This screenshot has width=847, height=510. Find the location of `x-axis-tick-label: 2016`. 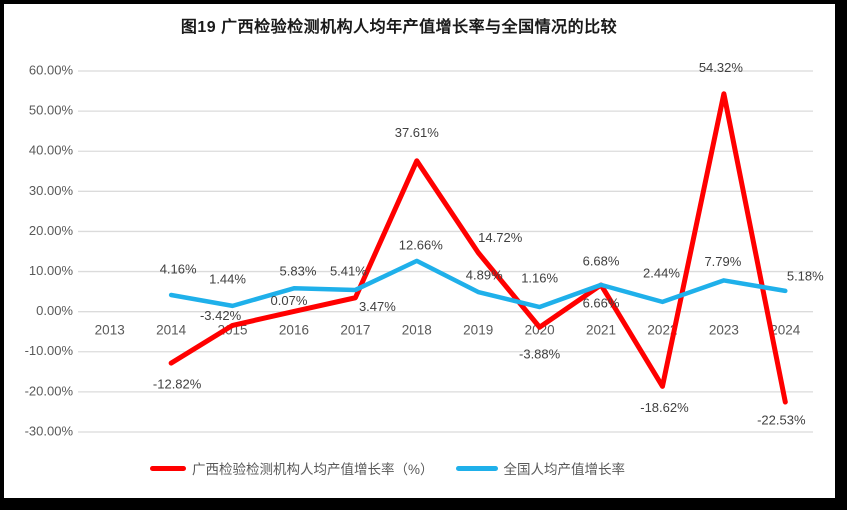

x-axis-tick-label: 2016 is located at coordinates (294, 330).